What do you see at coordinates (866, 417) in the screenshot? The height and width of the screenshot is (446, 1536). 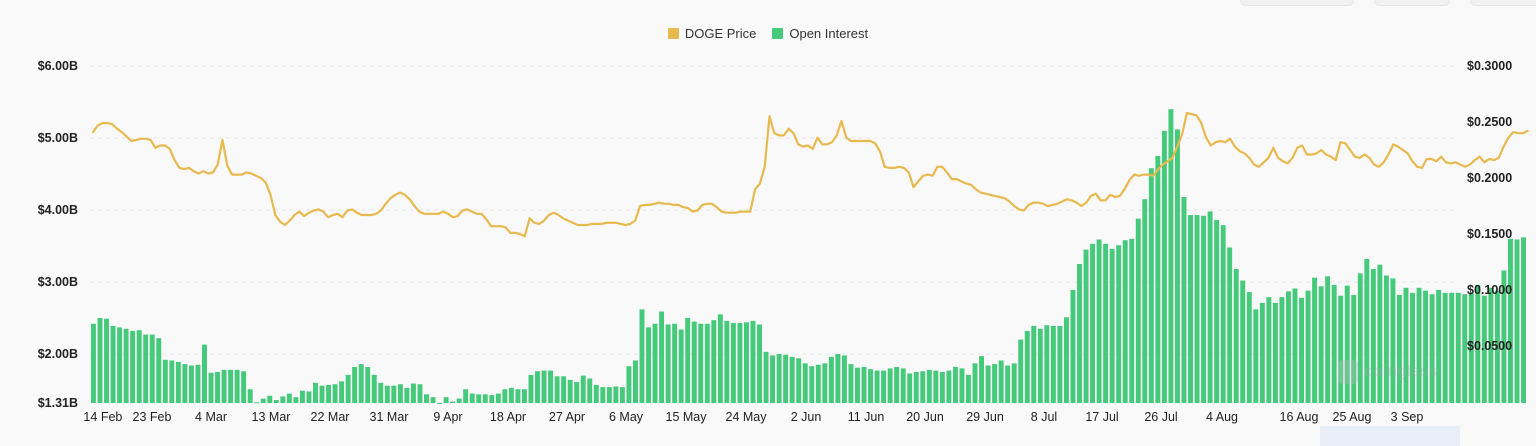 I see `x-tick-label: 11 Jun` at bounding box center [866, 417].